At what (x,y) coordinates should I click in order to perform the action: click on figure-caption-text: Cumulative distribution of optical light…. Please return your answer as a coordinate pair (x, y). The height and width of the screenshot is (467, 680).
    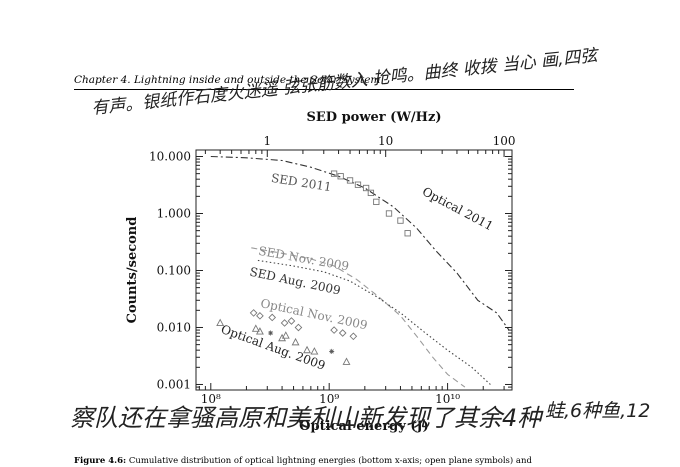
    Looking at the image, I should click on (330, 461).